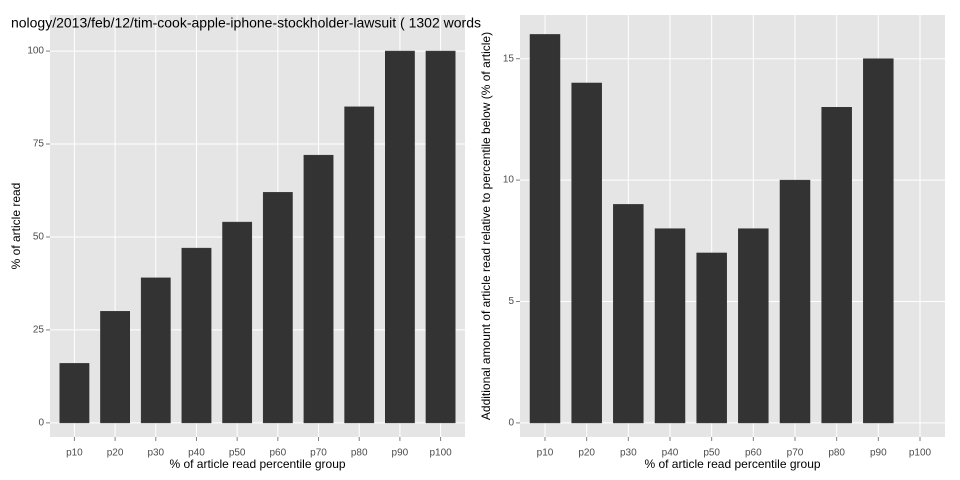  I want to click on y-tick-label: 50, so click(39, 237).